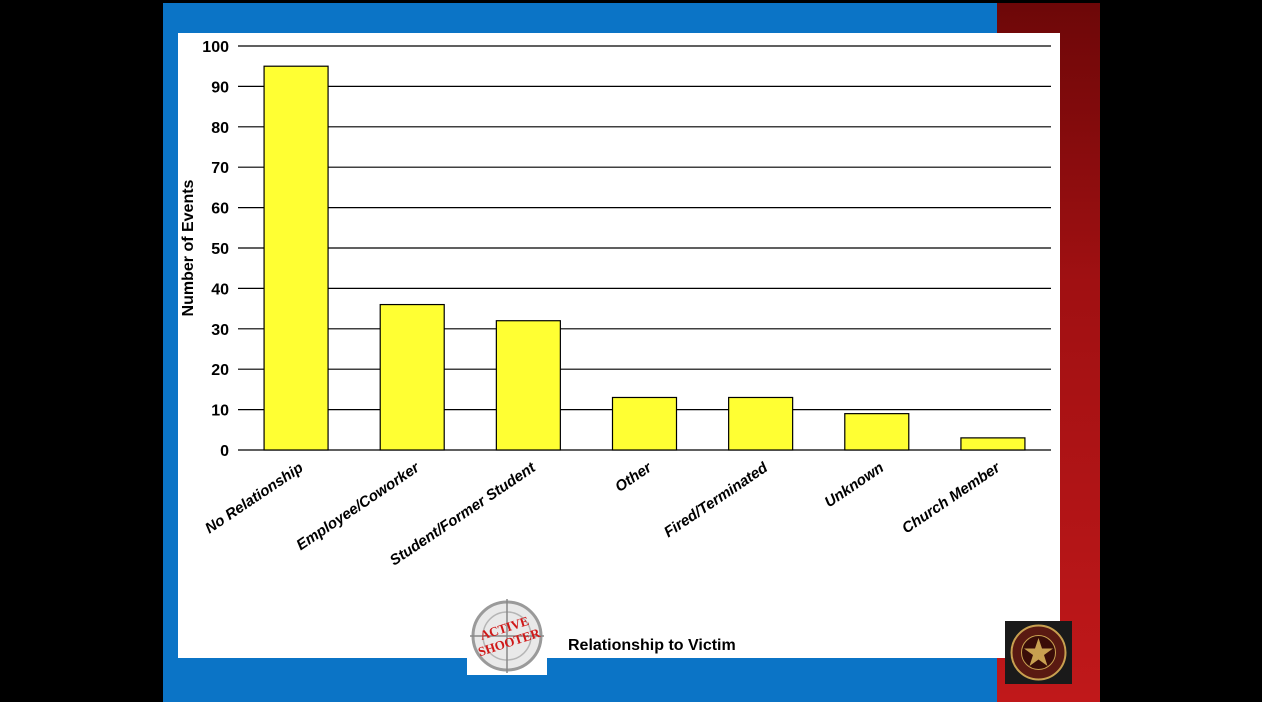 Image resolution: width=1262 pixels, height=702 pixels. What do you see at coordinates (220, 87) in the screenshot?
I see `y-tick-label: 90` at bounding box center [220, 87].